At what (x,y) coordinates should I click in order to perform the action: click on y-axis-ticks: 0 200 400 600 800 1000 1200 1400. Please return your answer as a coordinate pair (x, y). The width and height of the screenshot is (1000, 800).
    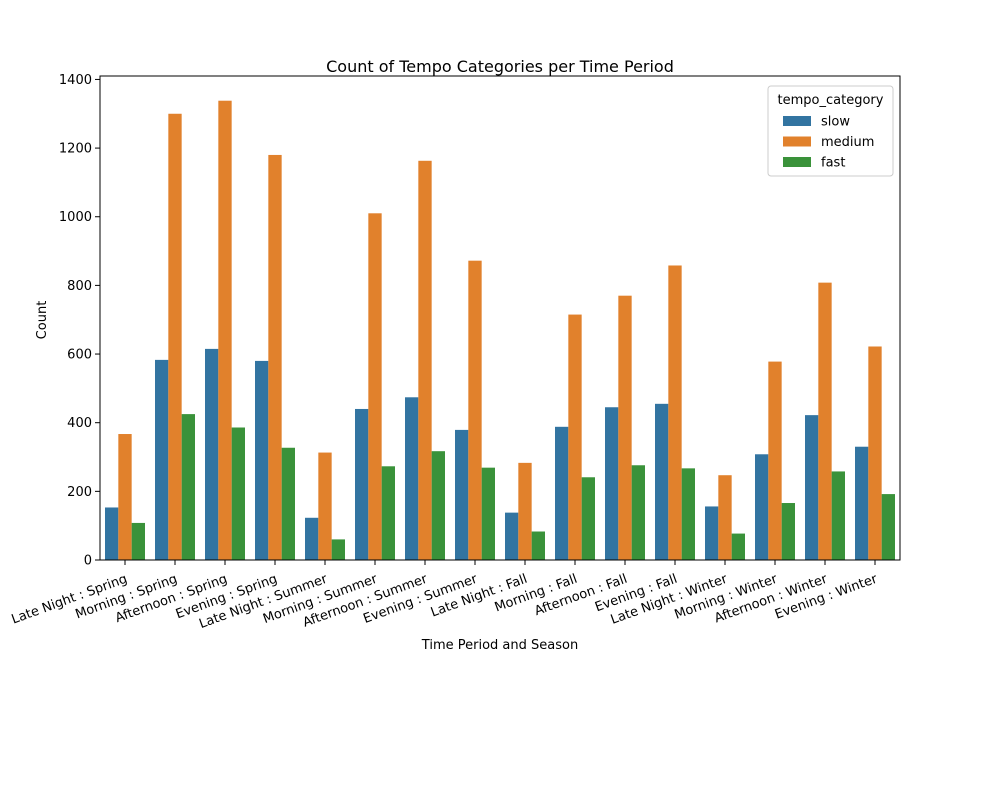
    Looking at the image, I should click on (79, 321).